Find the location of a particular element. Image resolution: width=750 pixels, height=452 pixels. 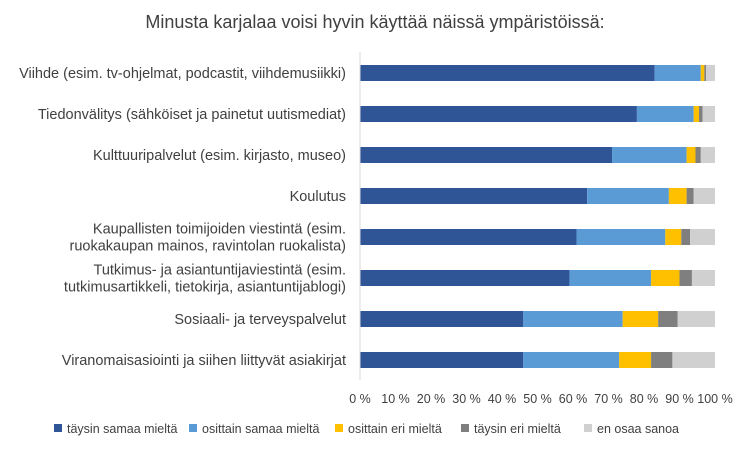

category-label-line: Koulutus is located at coordinates (318, 197).